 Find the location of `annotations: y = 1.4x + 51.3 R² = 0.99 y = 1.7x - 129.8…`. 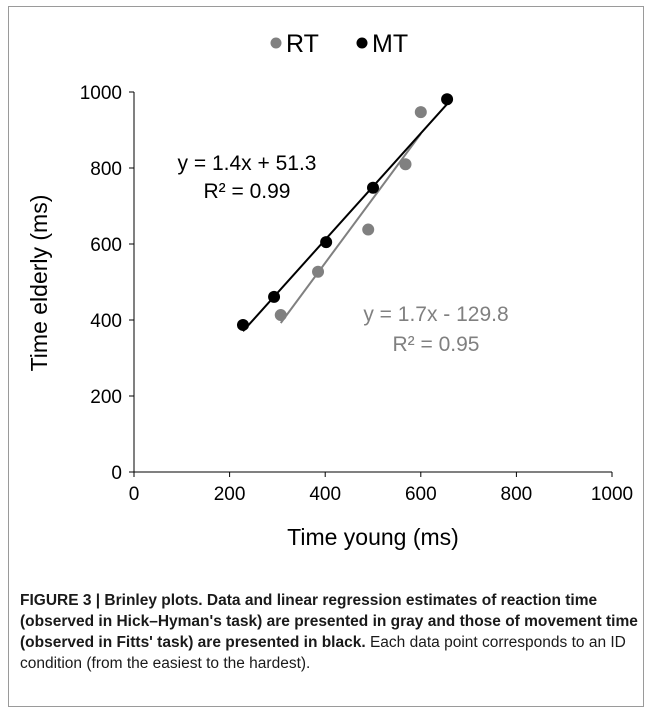

annotations: y = 1.4x + 51.3 R² = 0.99 y = 1.7x - 129.8… is located at coordinates (343, 254).